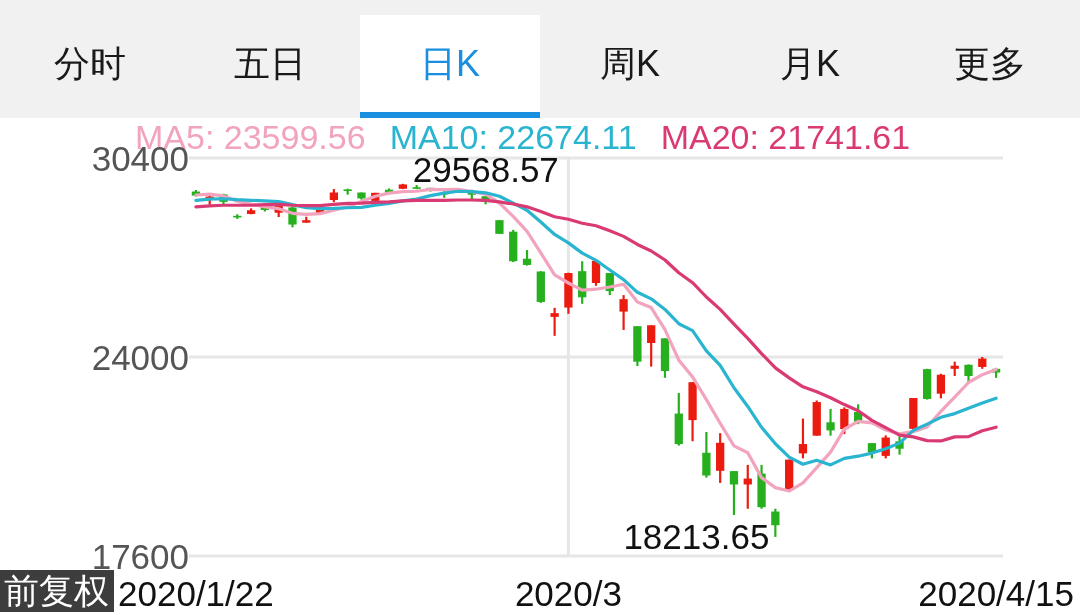  What do you see at coordinates (450, 63) in the screenshot?
I see `tab-label: 日K` at bounding box center [450, 63].